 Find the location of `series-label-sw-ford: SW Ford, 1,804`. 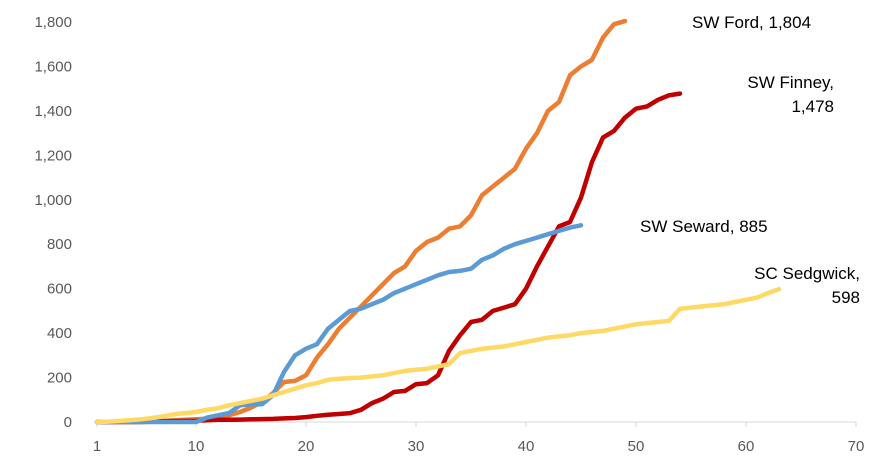

series-label-sw-ford: SW Ford, 1,804 is located at coordinates (751, 22).